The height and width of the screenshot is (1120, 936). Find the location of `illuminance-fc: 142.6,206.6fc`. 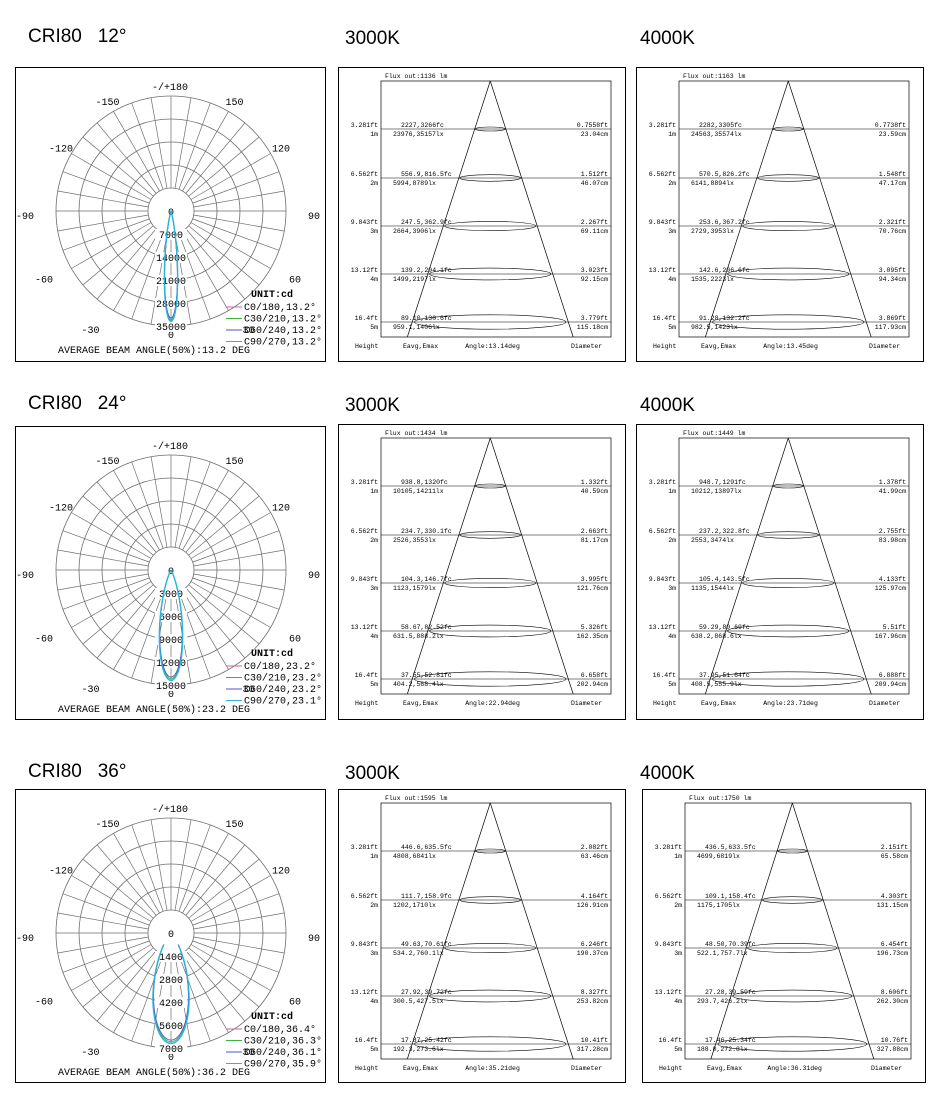

illuminance-fc: 142.6,206.6fc is located at coordinates (724, 270).